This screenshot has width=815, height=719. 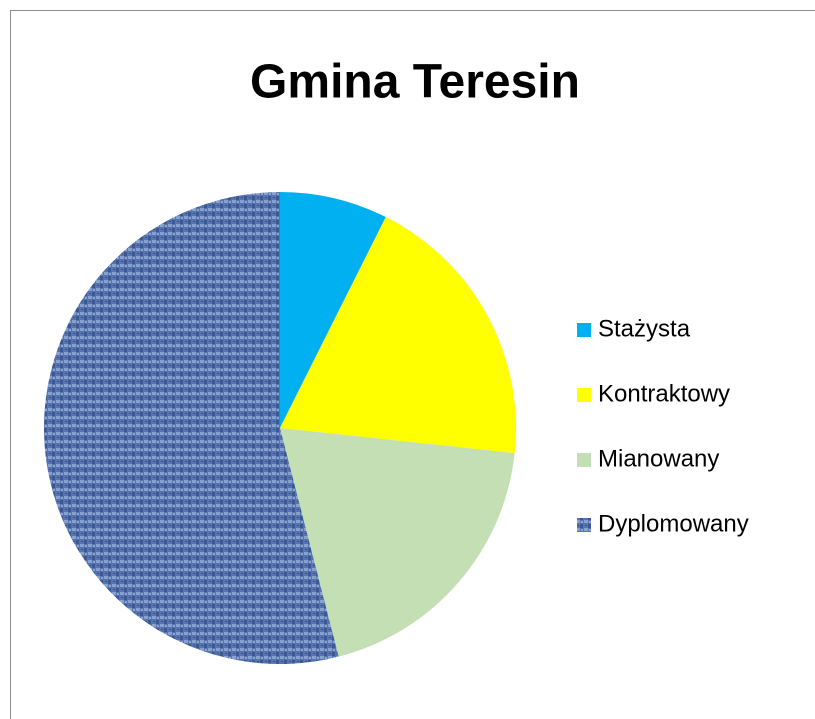 What do you see at coordinates (644, 328) in the screenshot?
I see `legend-label: Stażysta` at bounding box center [644, 328].